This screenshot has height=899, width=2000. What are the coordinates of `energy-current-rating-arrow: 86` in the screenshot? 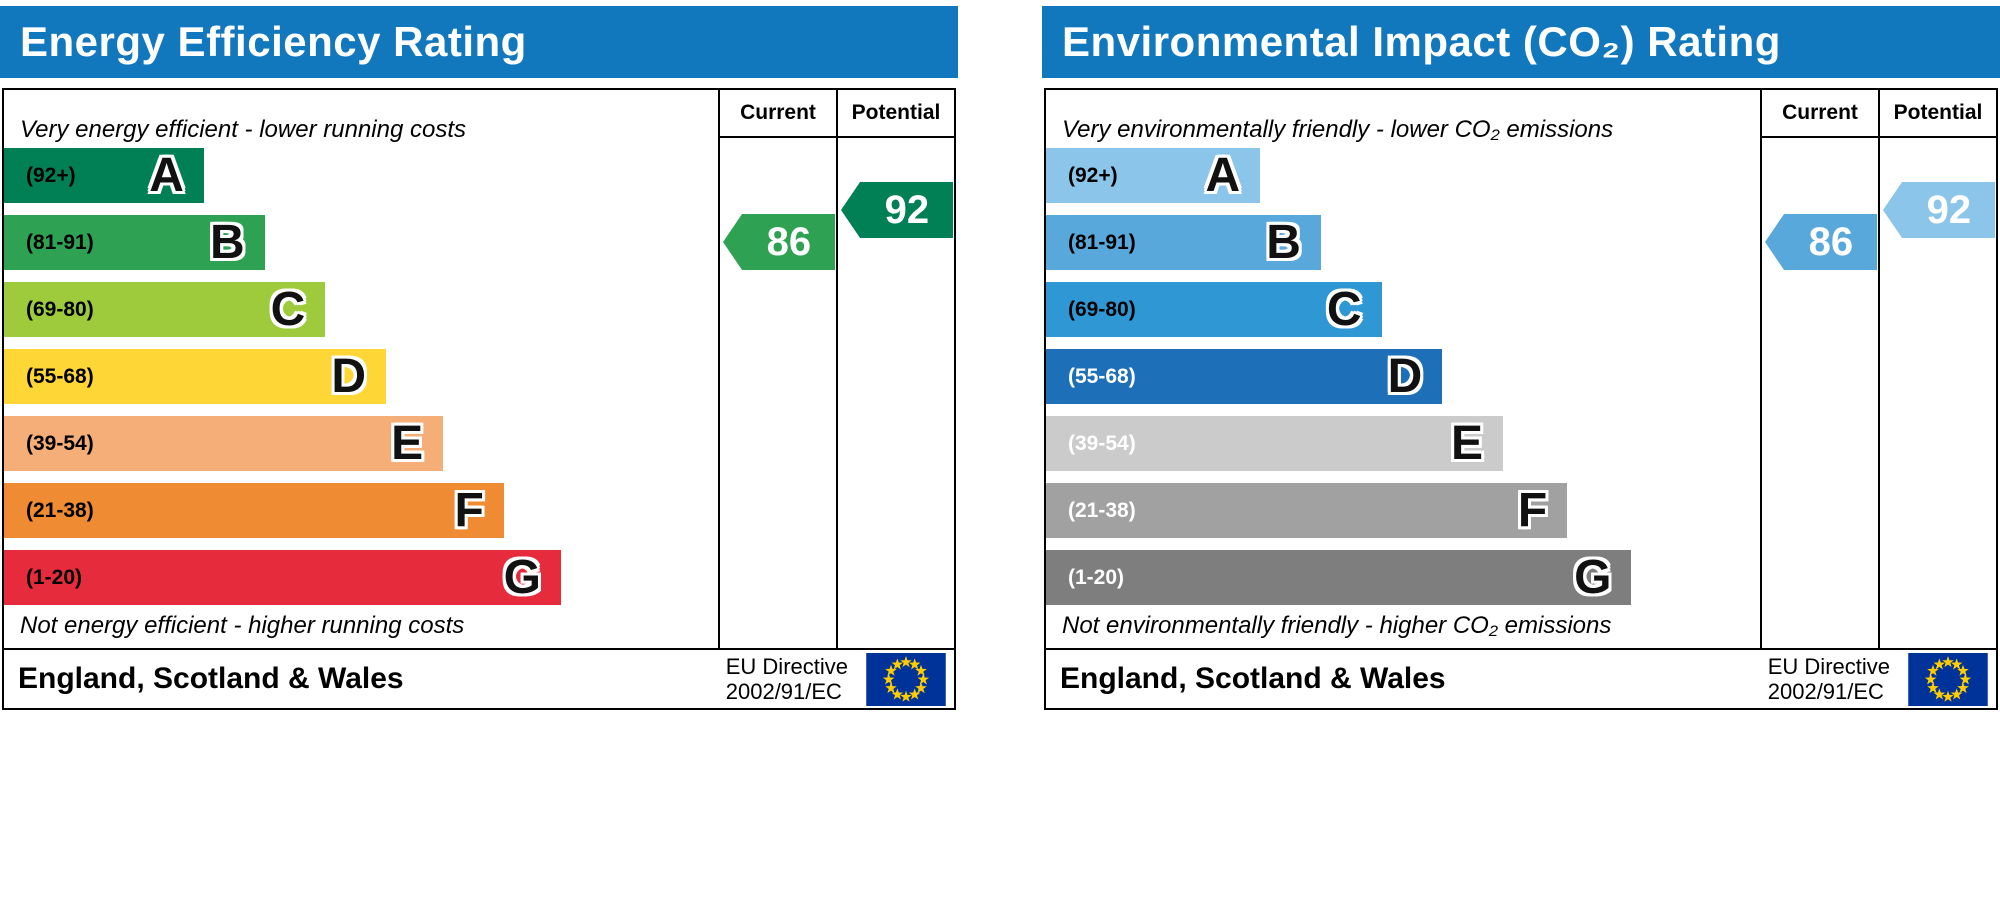 It's located at (779, 242).